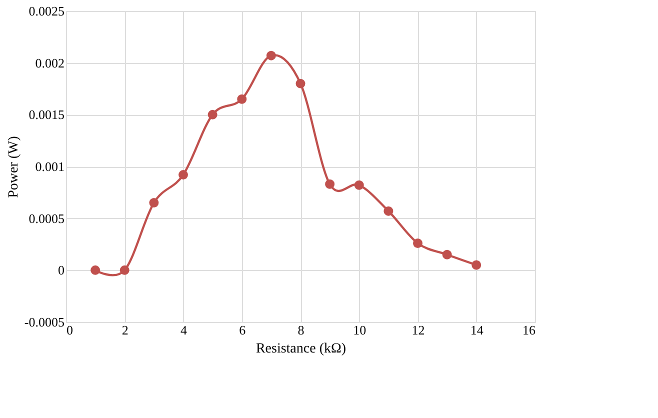 This screenshot has width=658, height=418. I want to click on x-tick-label: 10, so click(359, 330).